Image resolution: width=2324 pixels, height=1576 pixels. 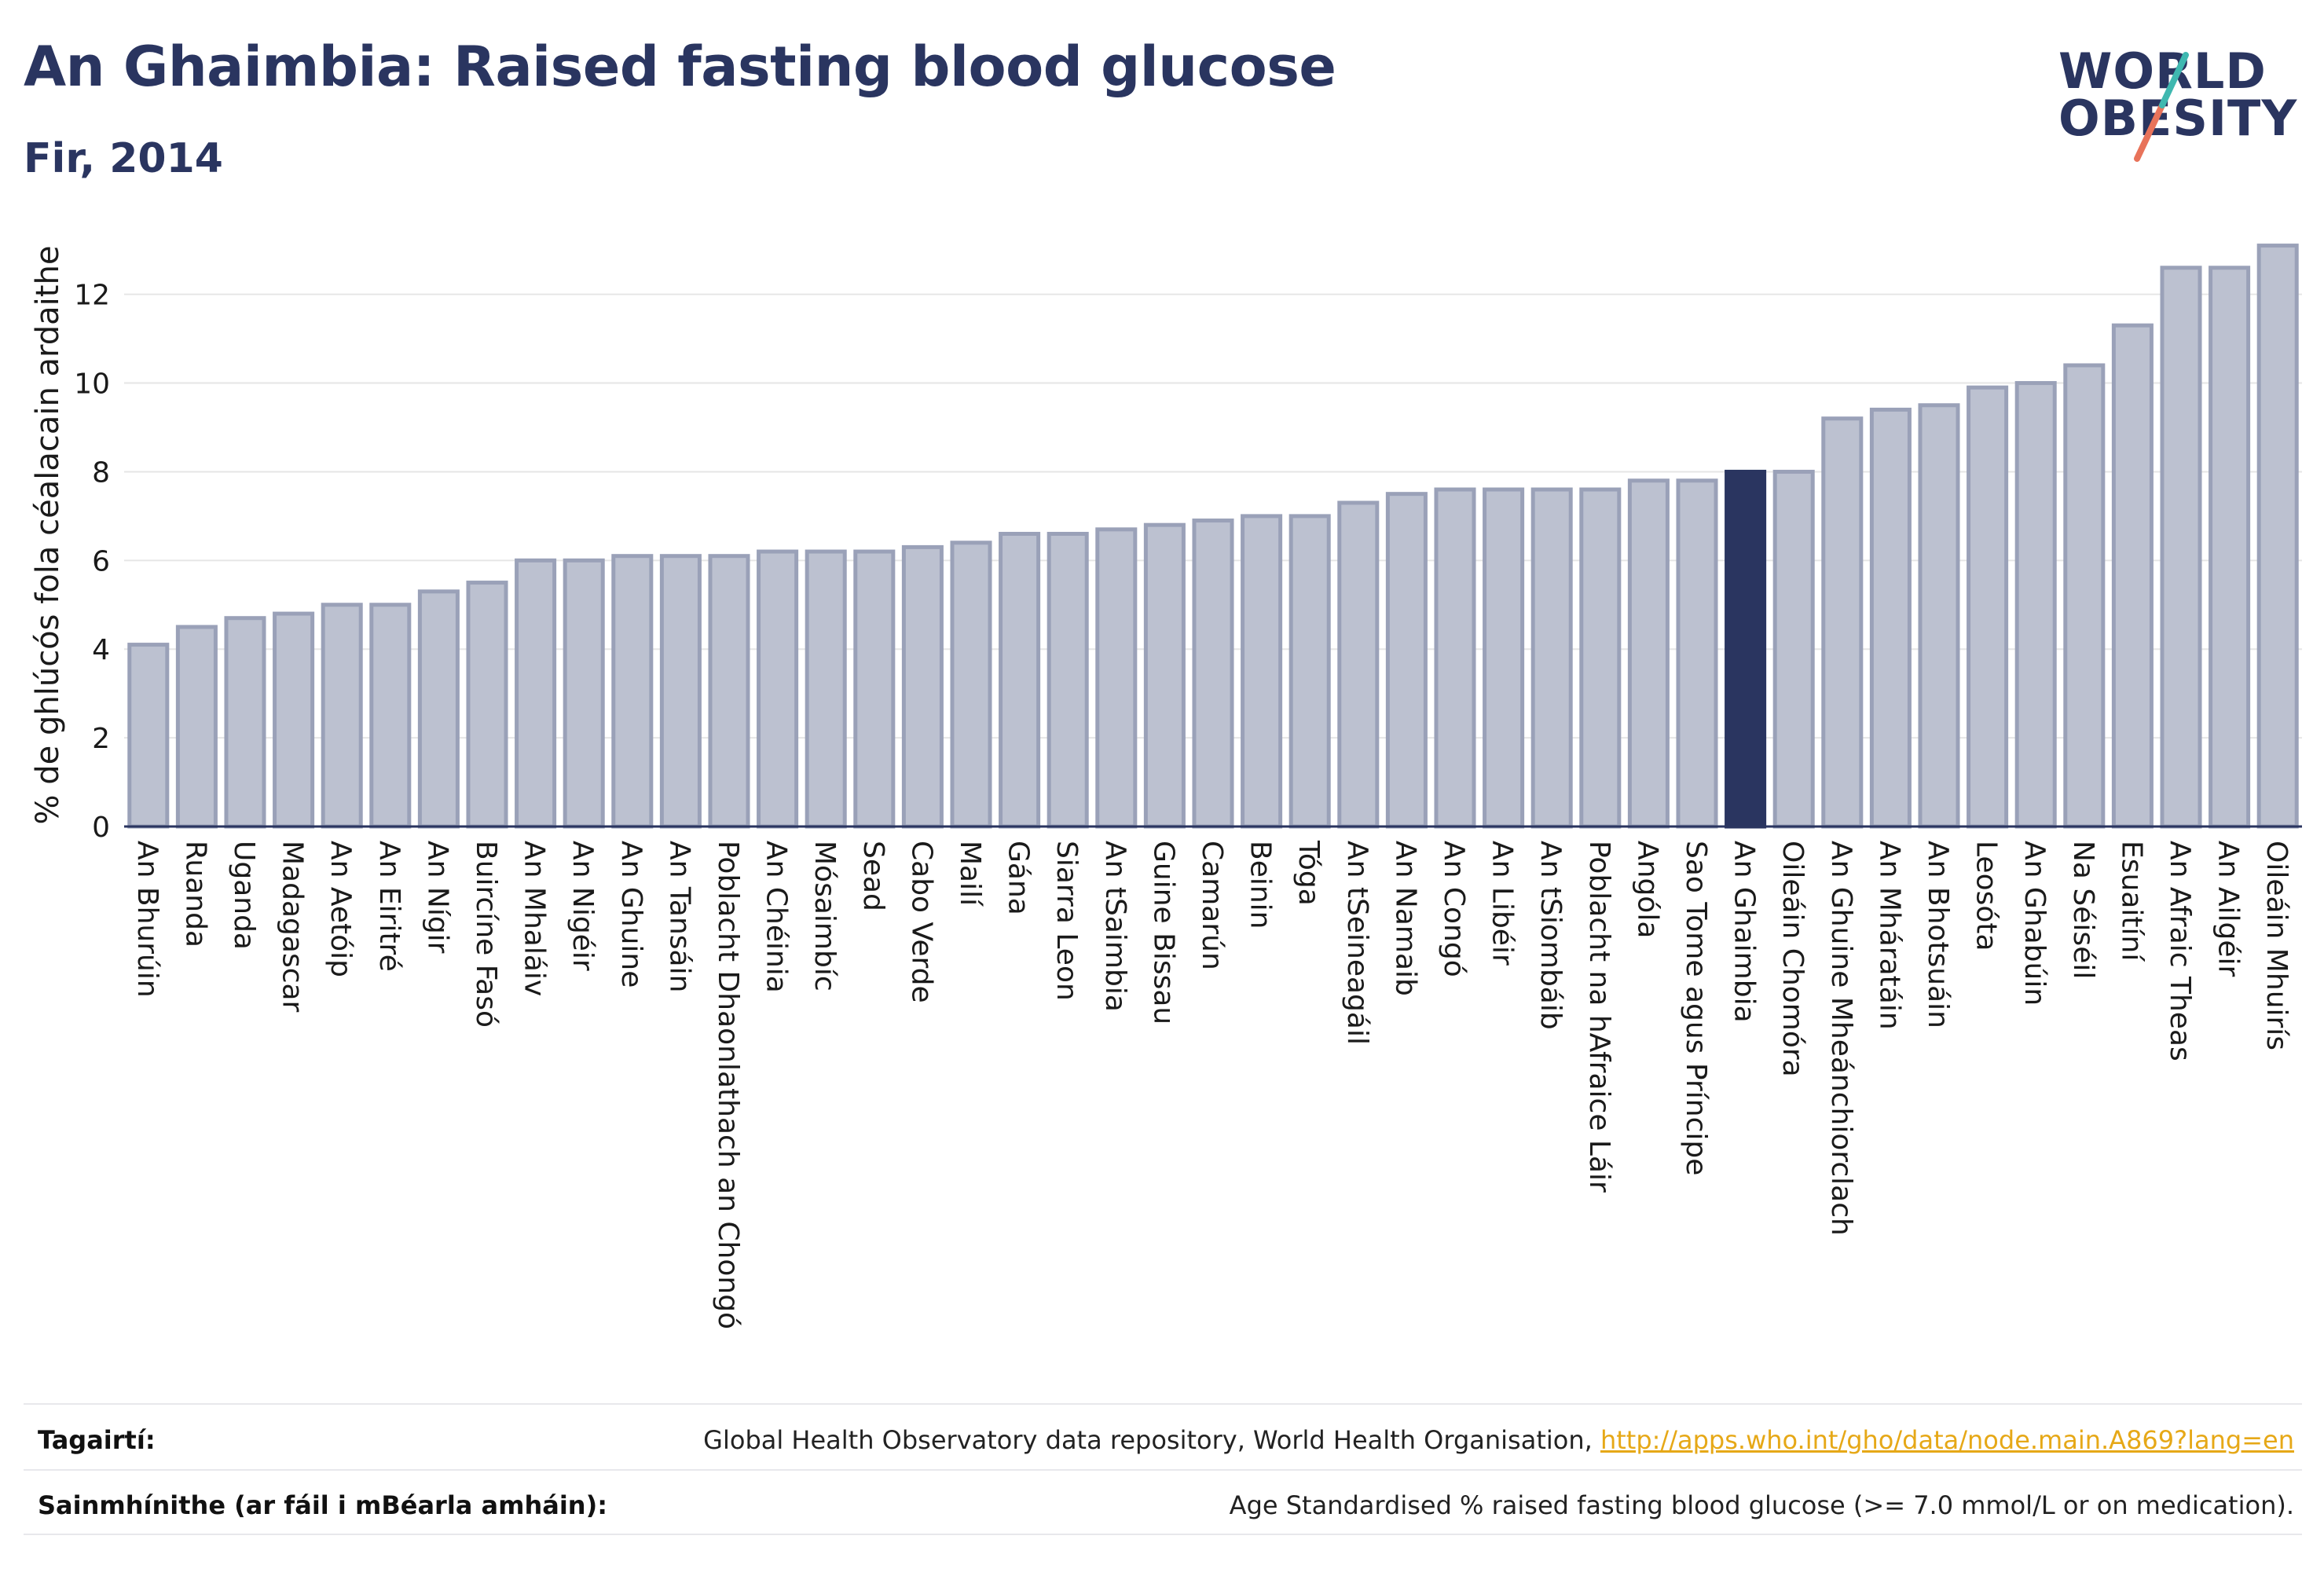 What do you see at coordinates (2034, 923) in the screenshot?
I see `x-tick-label: An Ghabúin` at bounding box center [2034, 923].